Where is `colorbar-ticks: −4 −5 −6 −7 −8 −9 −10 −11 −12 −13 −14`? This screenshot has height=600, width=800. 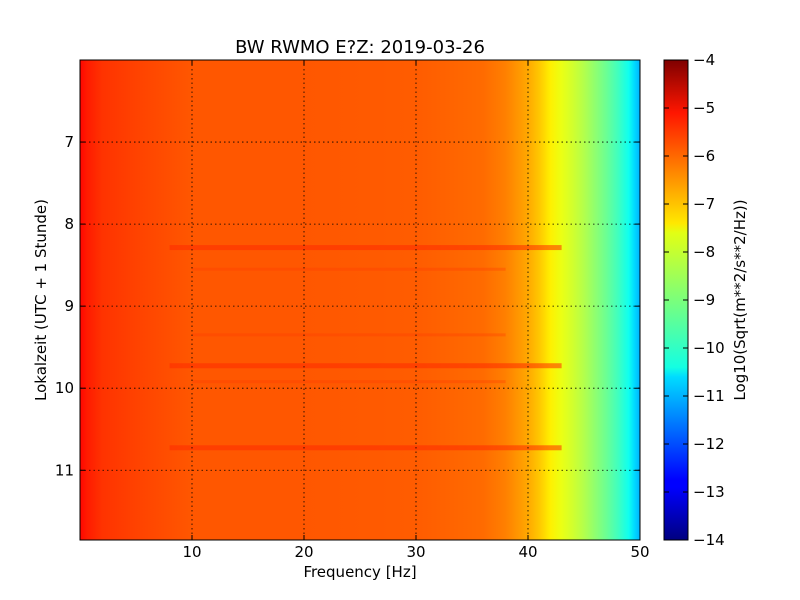
colorbar-ticks: −4 −5 −6 −7 −8 −9 −10 −11 −12 −13 −14 is located at coordinates (694, 300).